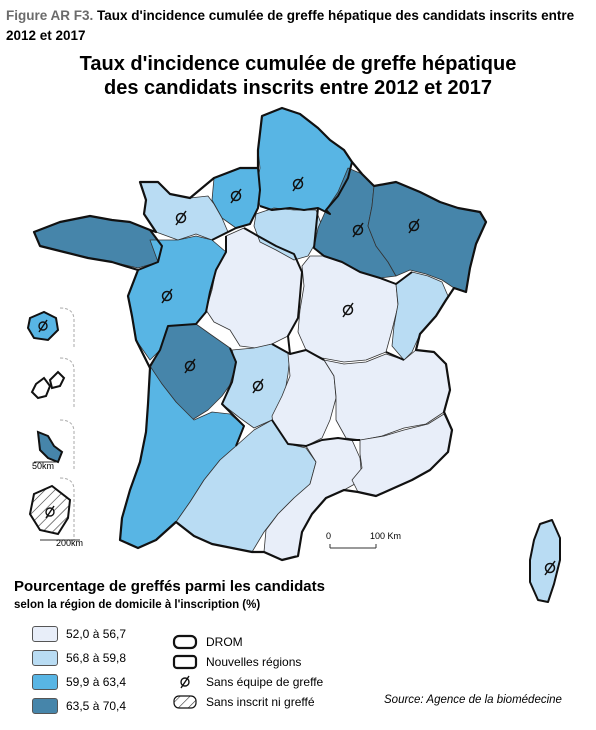  I want to click on inset-martinique, so click(50, 447).